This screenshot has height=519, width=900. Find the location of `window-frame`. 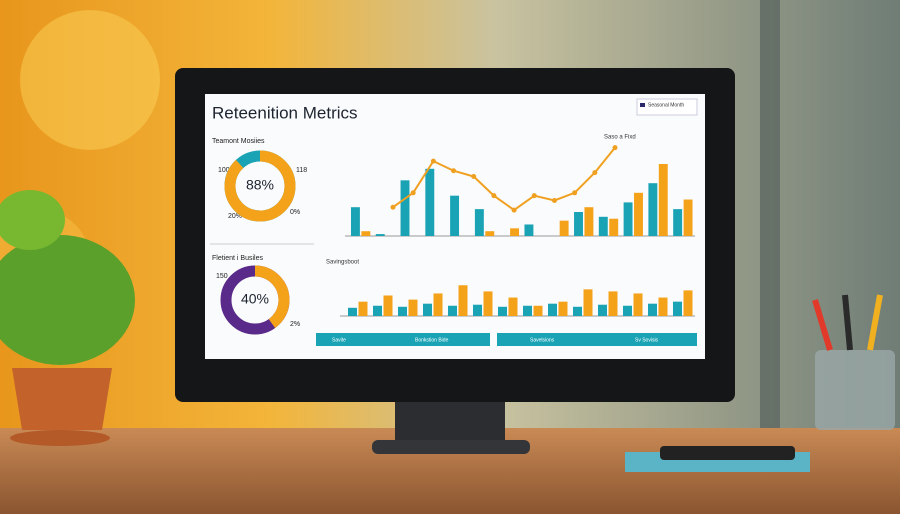

window-frame is located at coordinates (770, 215).